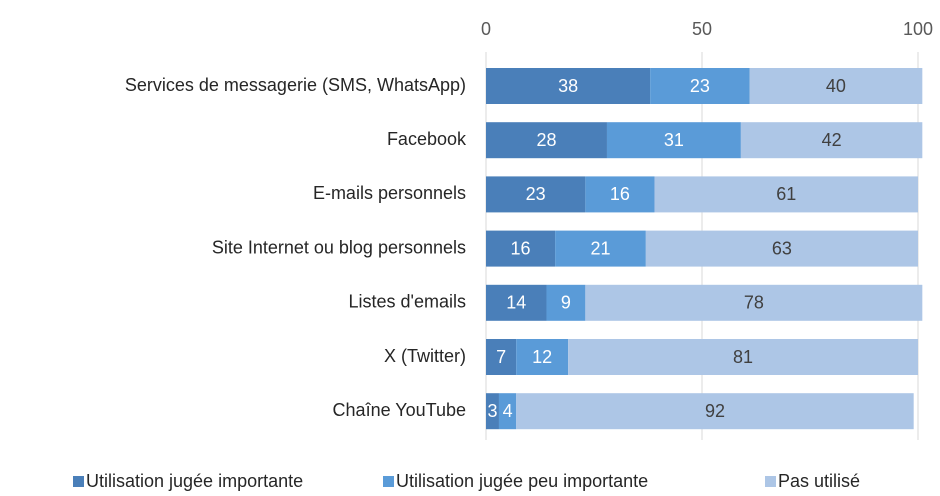  I want to click on data-label: 38, so click(568, 86).